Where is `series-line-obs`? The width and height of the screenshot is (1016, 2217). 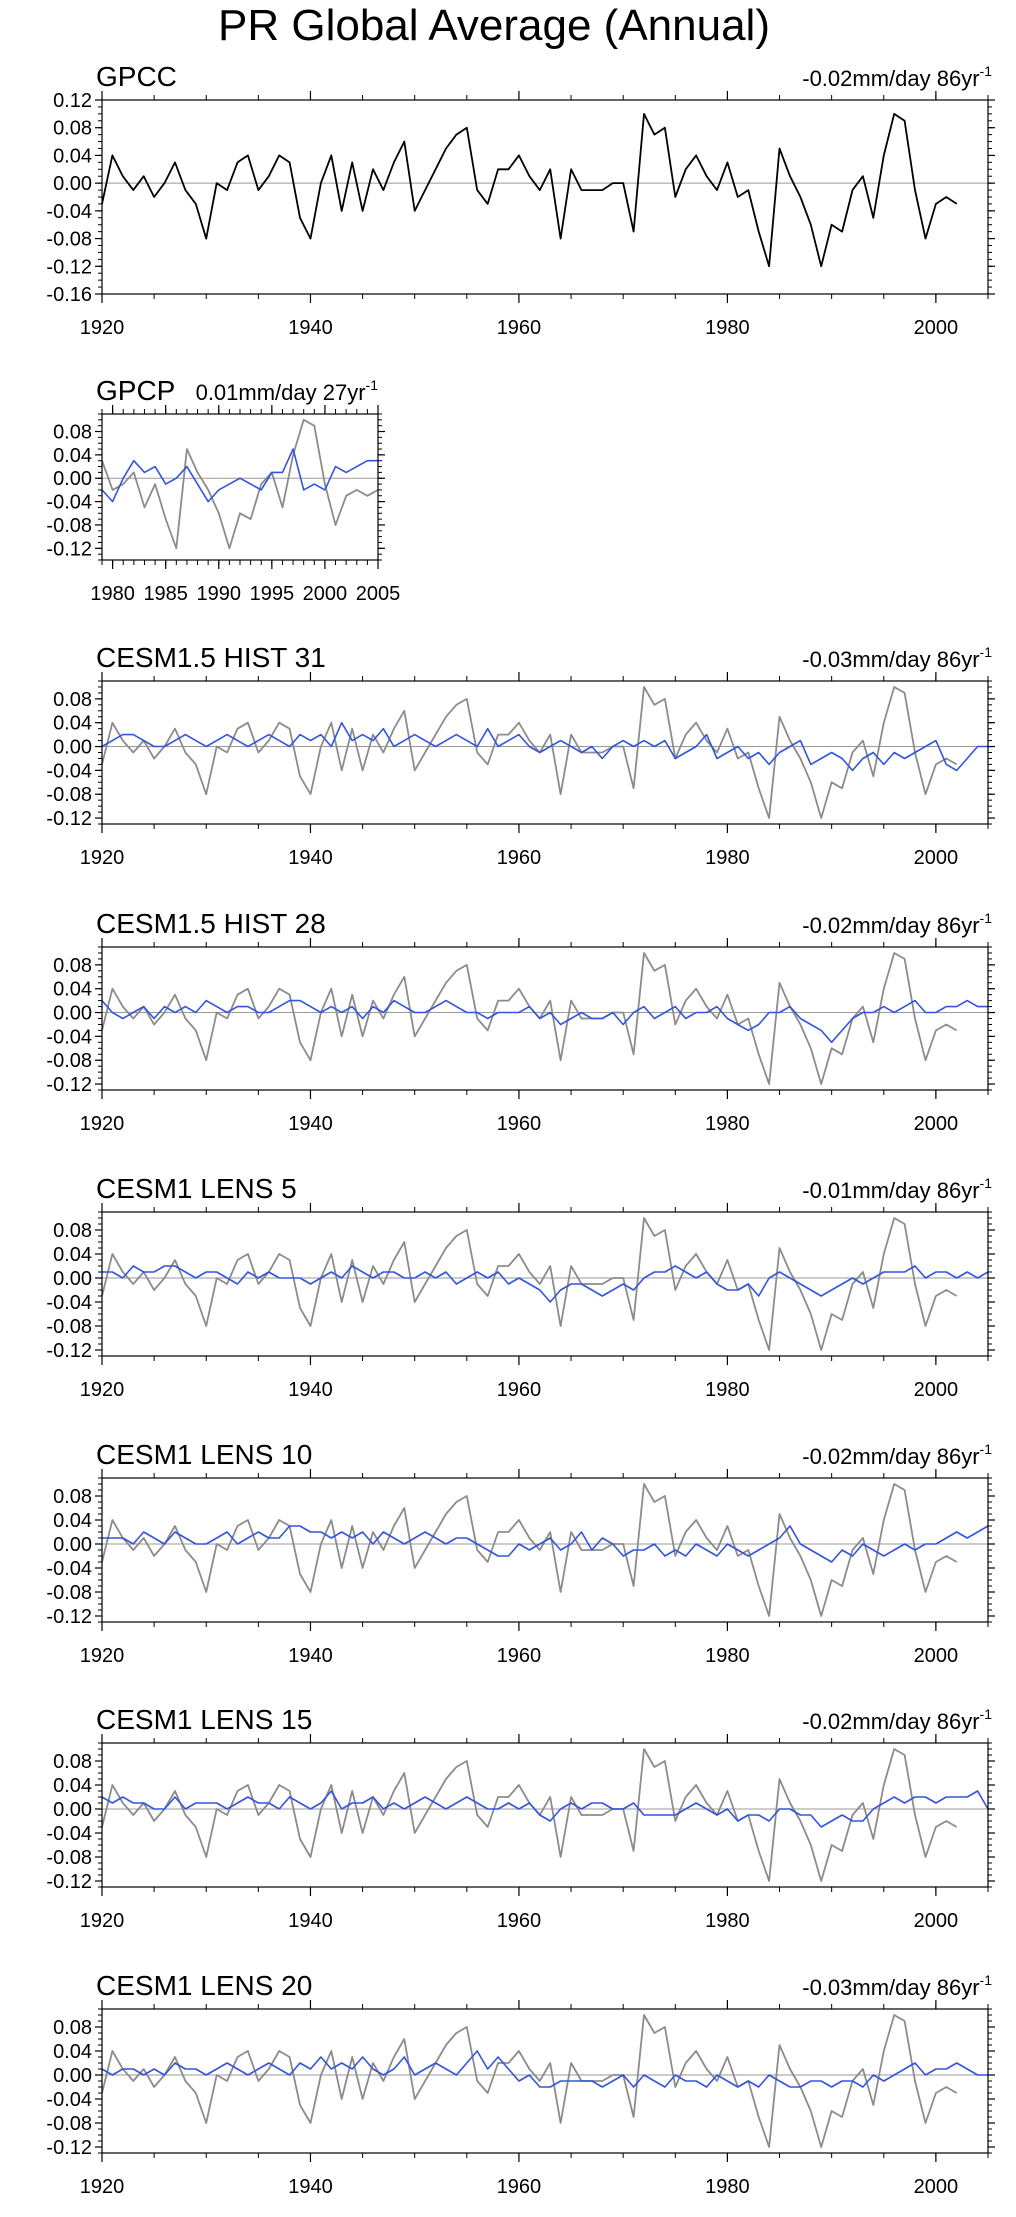 series-line-obs is located at coordinates (529, 190).